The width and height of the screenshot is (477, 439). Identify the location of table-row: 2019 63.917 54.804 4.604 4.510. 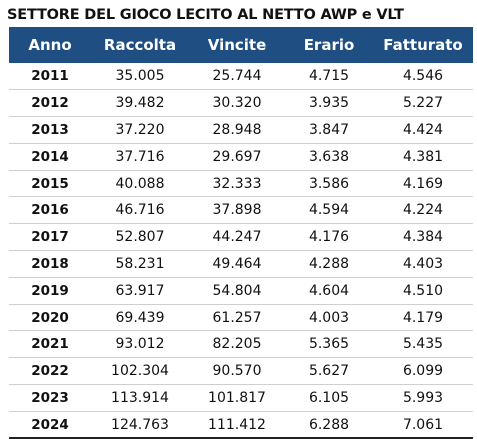
(241, 291).